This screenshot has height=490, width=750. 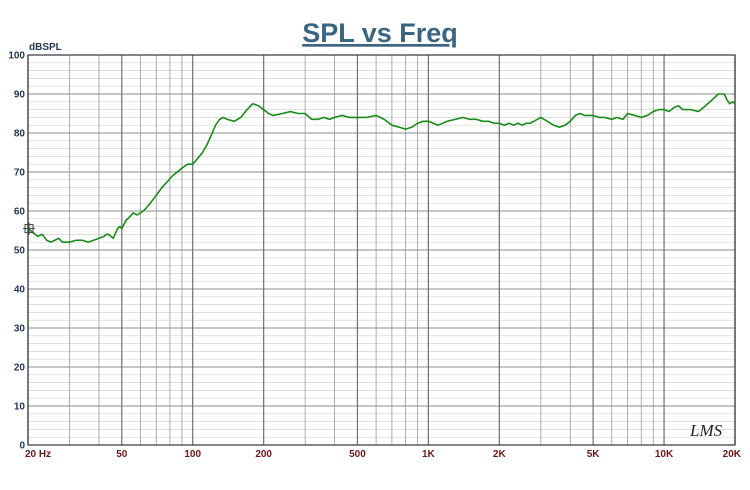 I want to click on x-tick-label: 10K, so click(x=664, y=454).